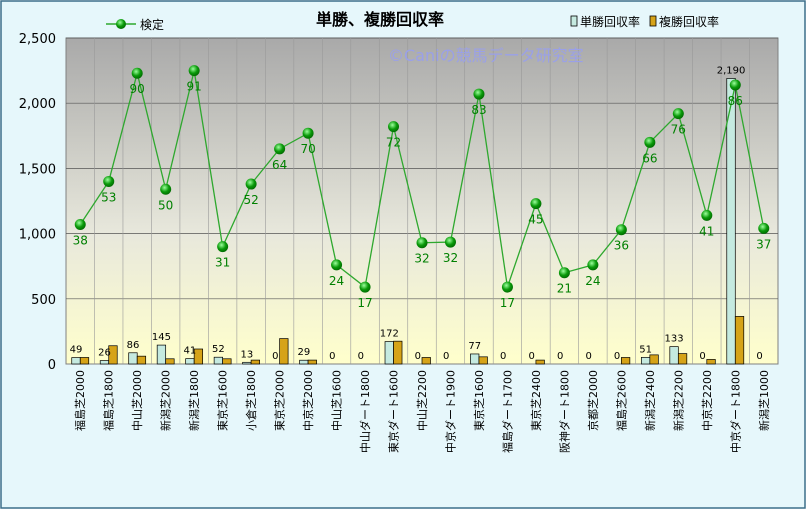 This screenshot has width=806, height=509. What do you see at coordinates (37, 104) in the screenshot?
I see `y-tick-label: 2,000` at bounding box center [37, 104].